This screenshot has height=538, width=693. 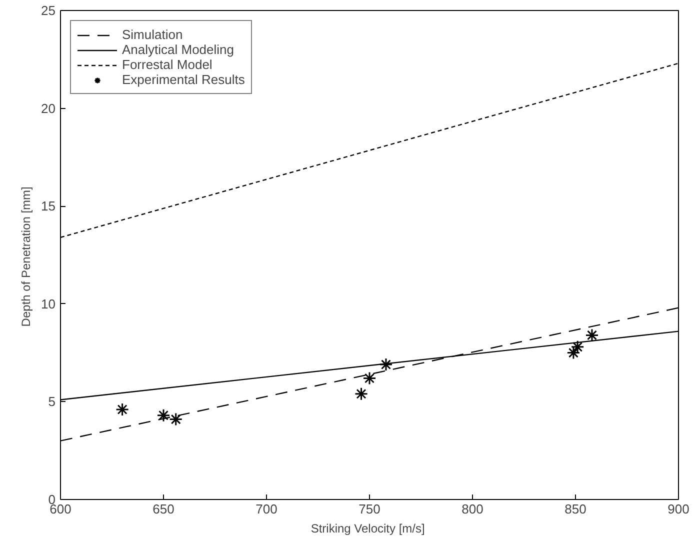 What do you see at coordinates (48, 206) in the screenshot?
I see `y-tick-label: 15` at bounding box center [48, 206].